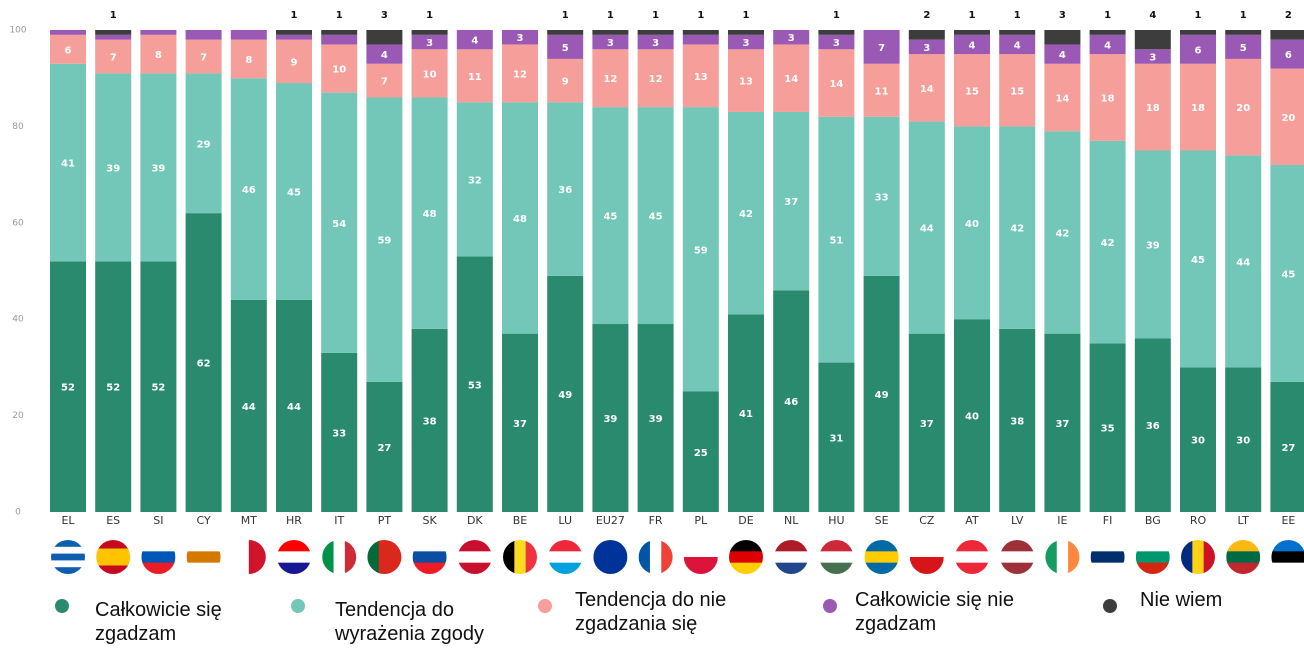  What do you see at coordinates (927, 89) in the screenshot?
I see `data-label: 14` at bounding box center [927, 89].